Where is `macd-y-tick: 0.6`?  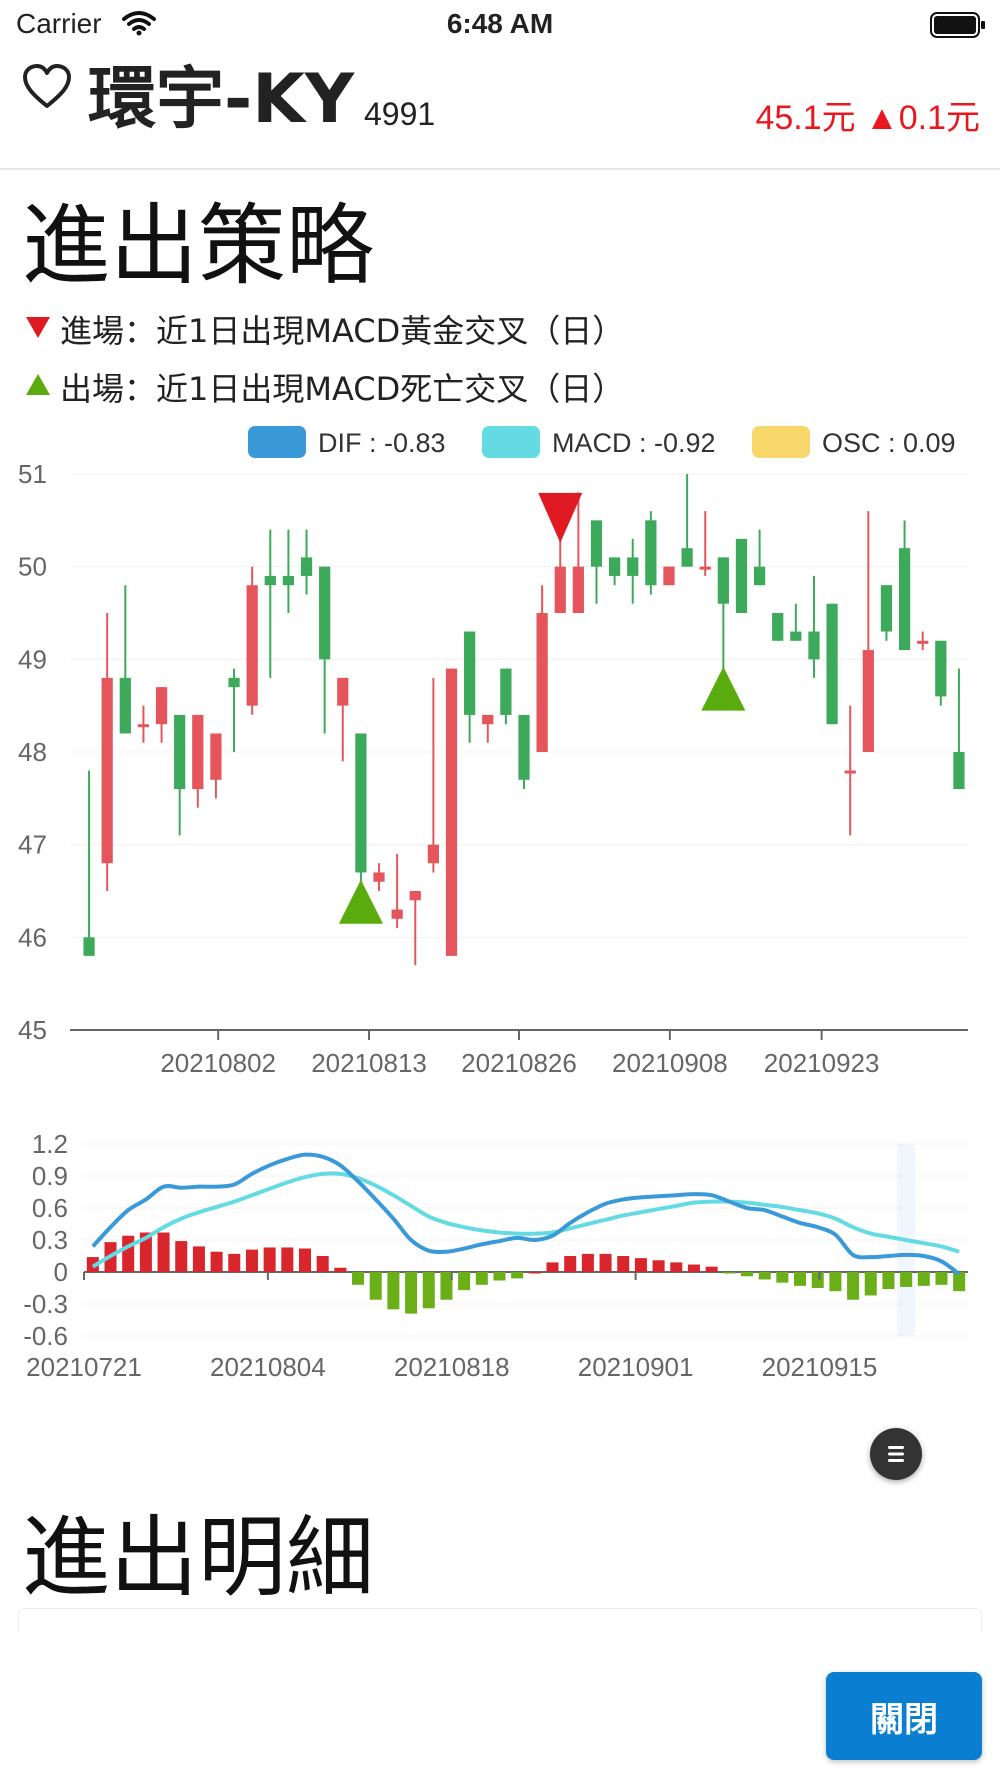 macd-y-tick: 0.6 is located at coordinates (50, 1208).